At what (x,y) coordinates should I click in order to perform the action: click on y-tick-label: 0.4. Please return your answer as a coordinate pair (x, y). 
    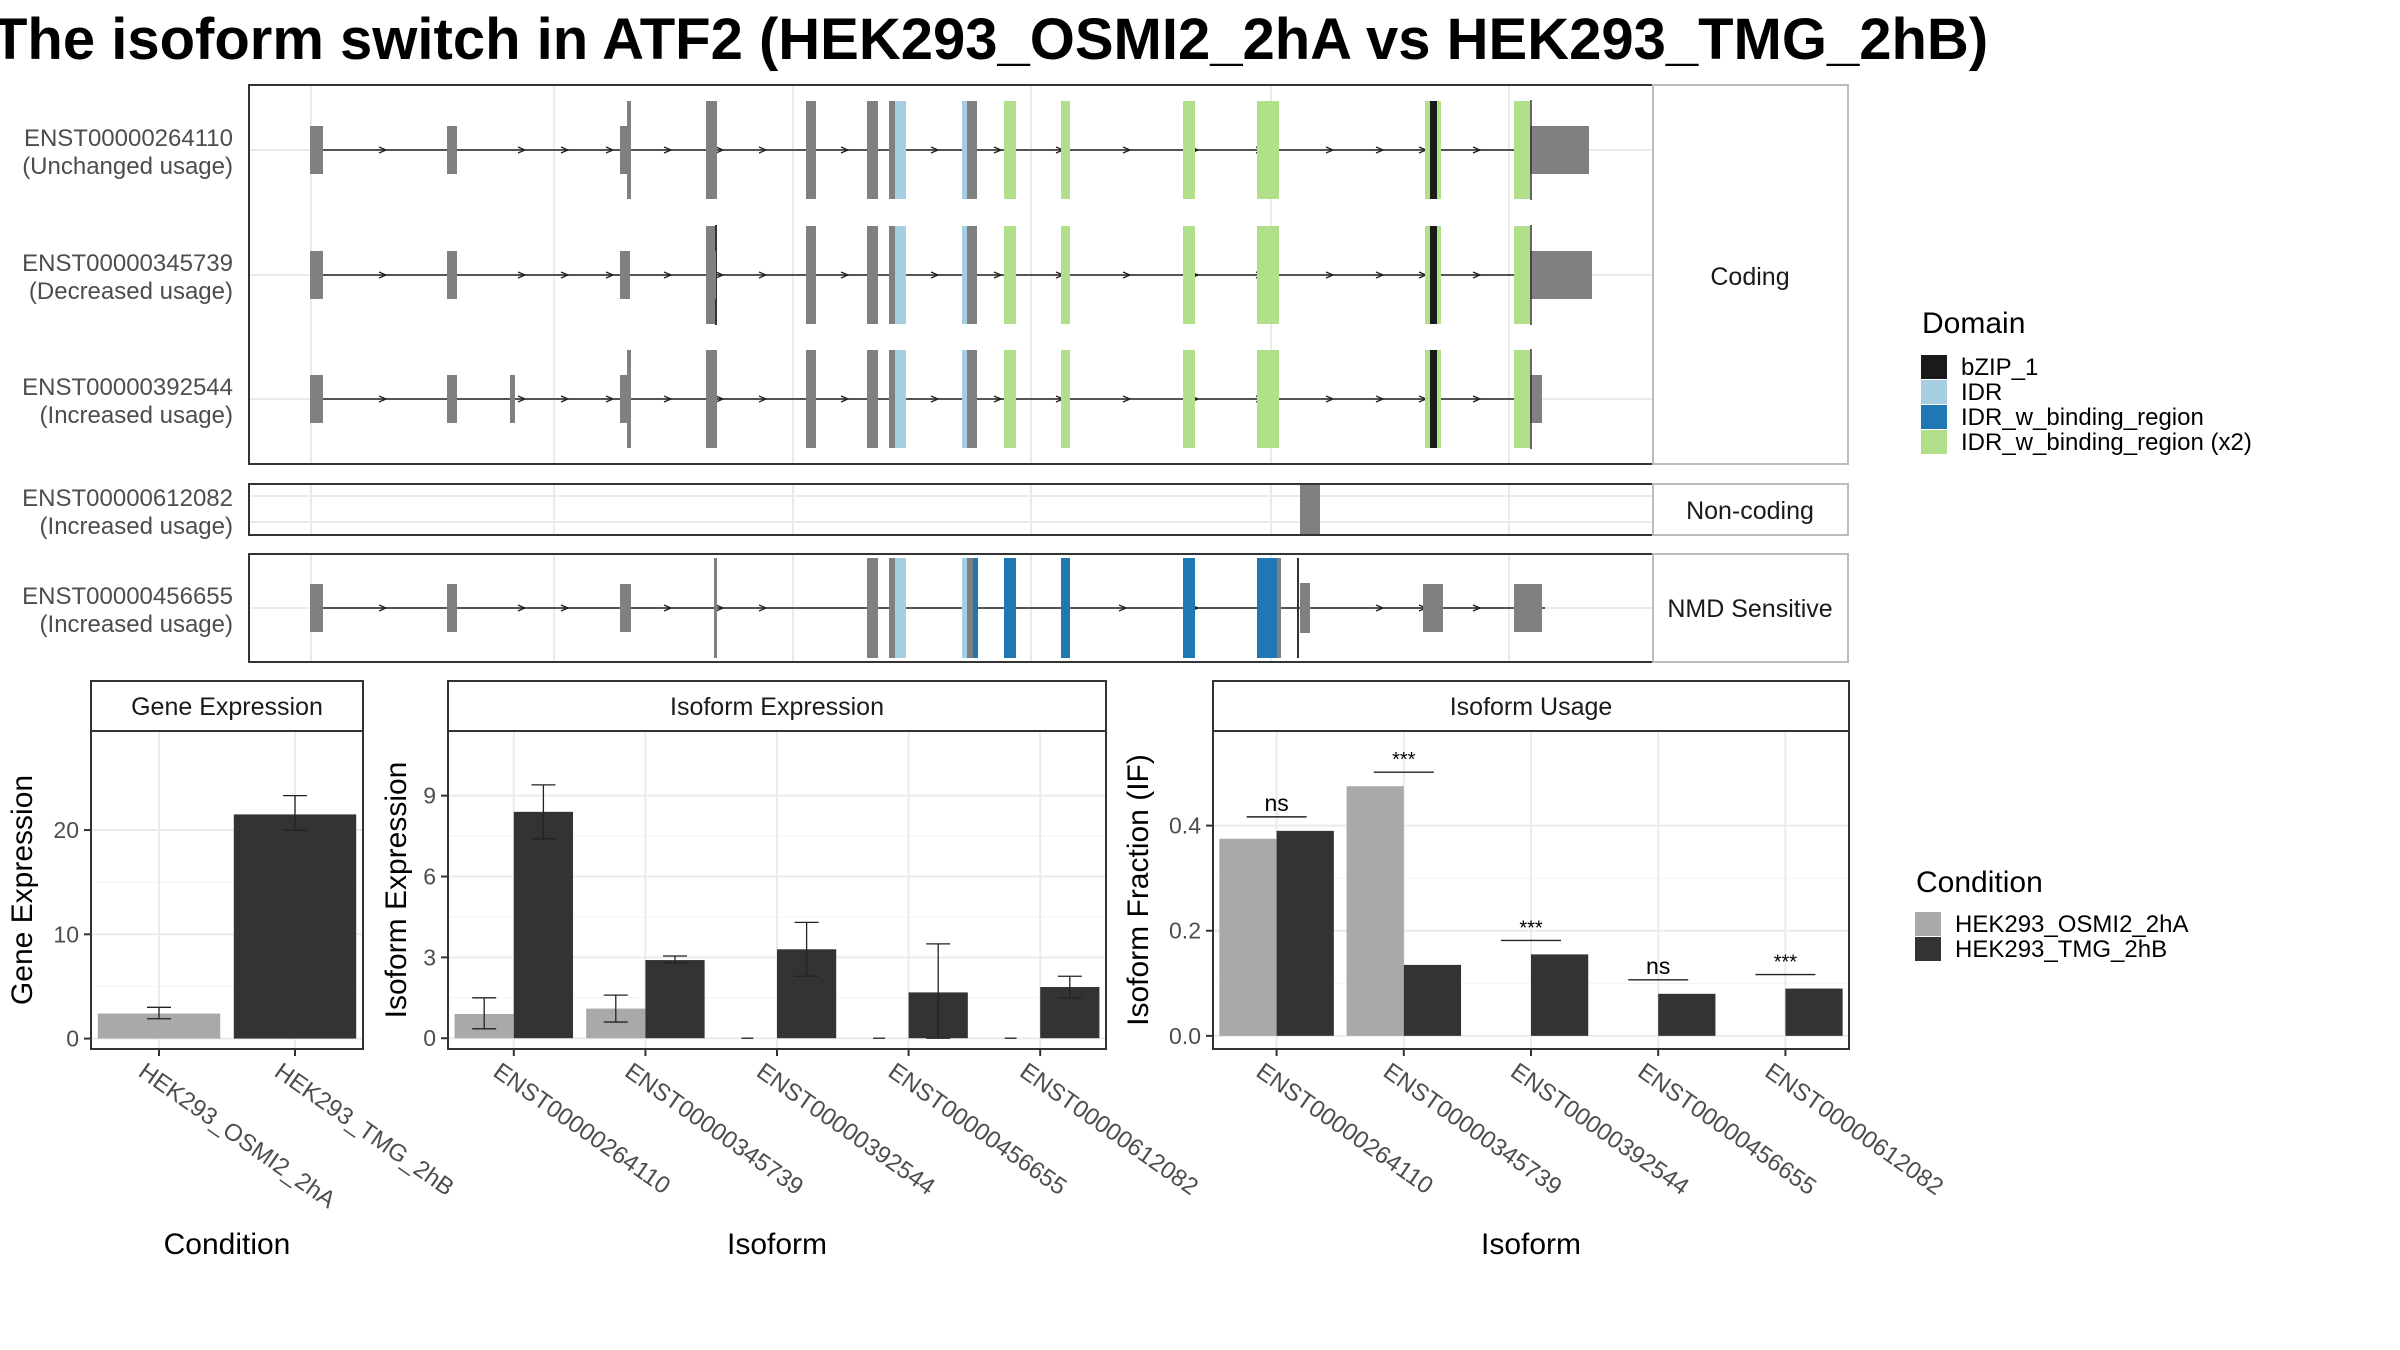
    Looking at the image, I should click on (1185, 826).